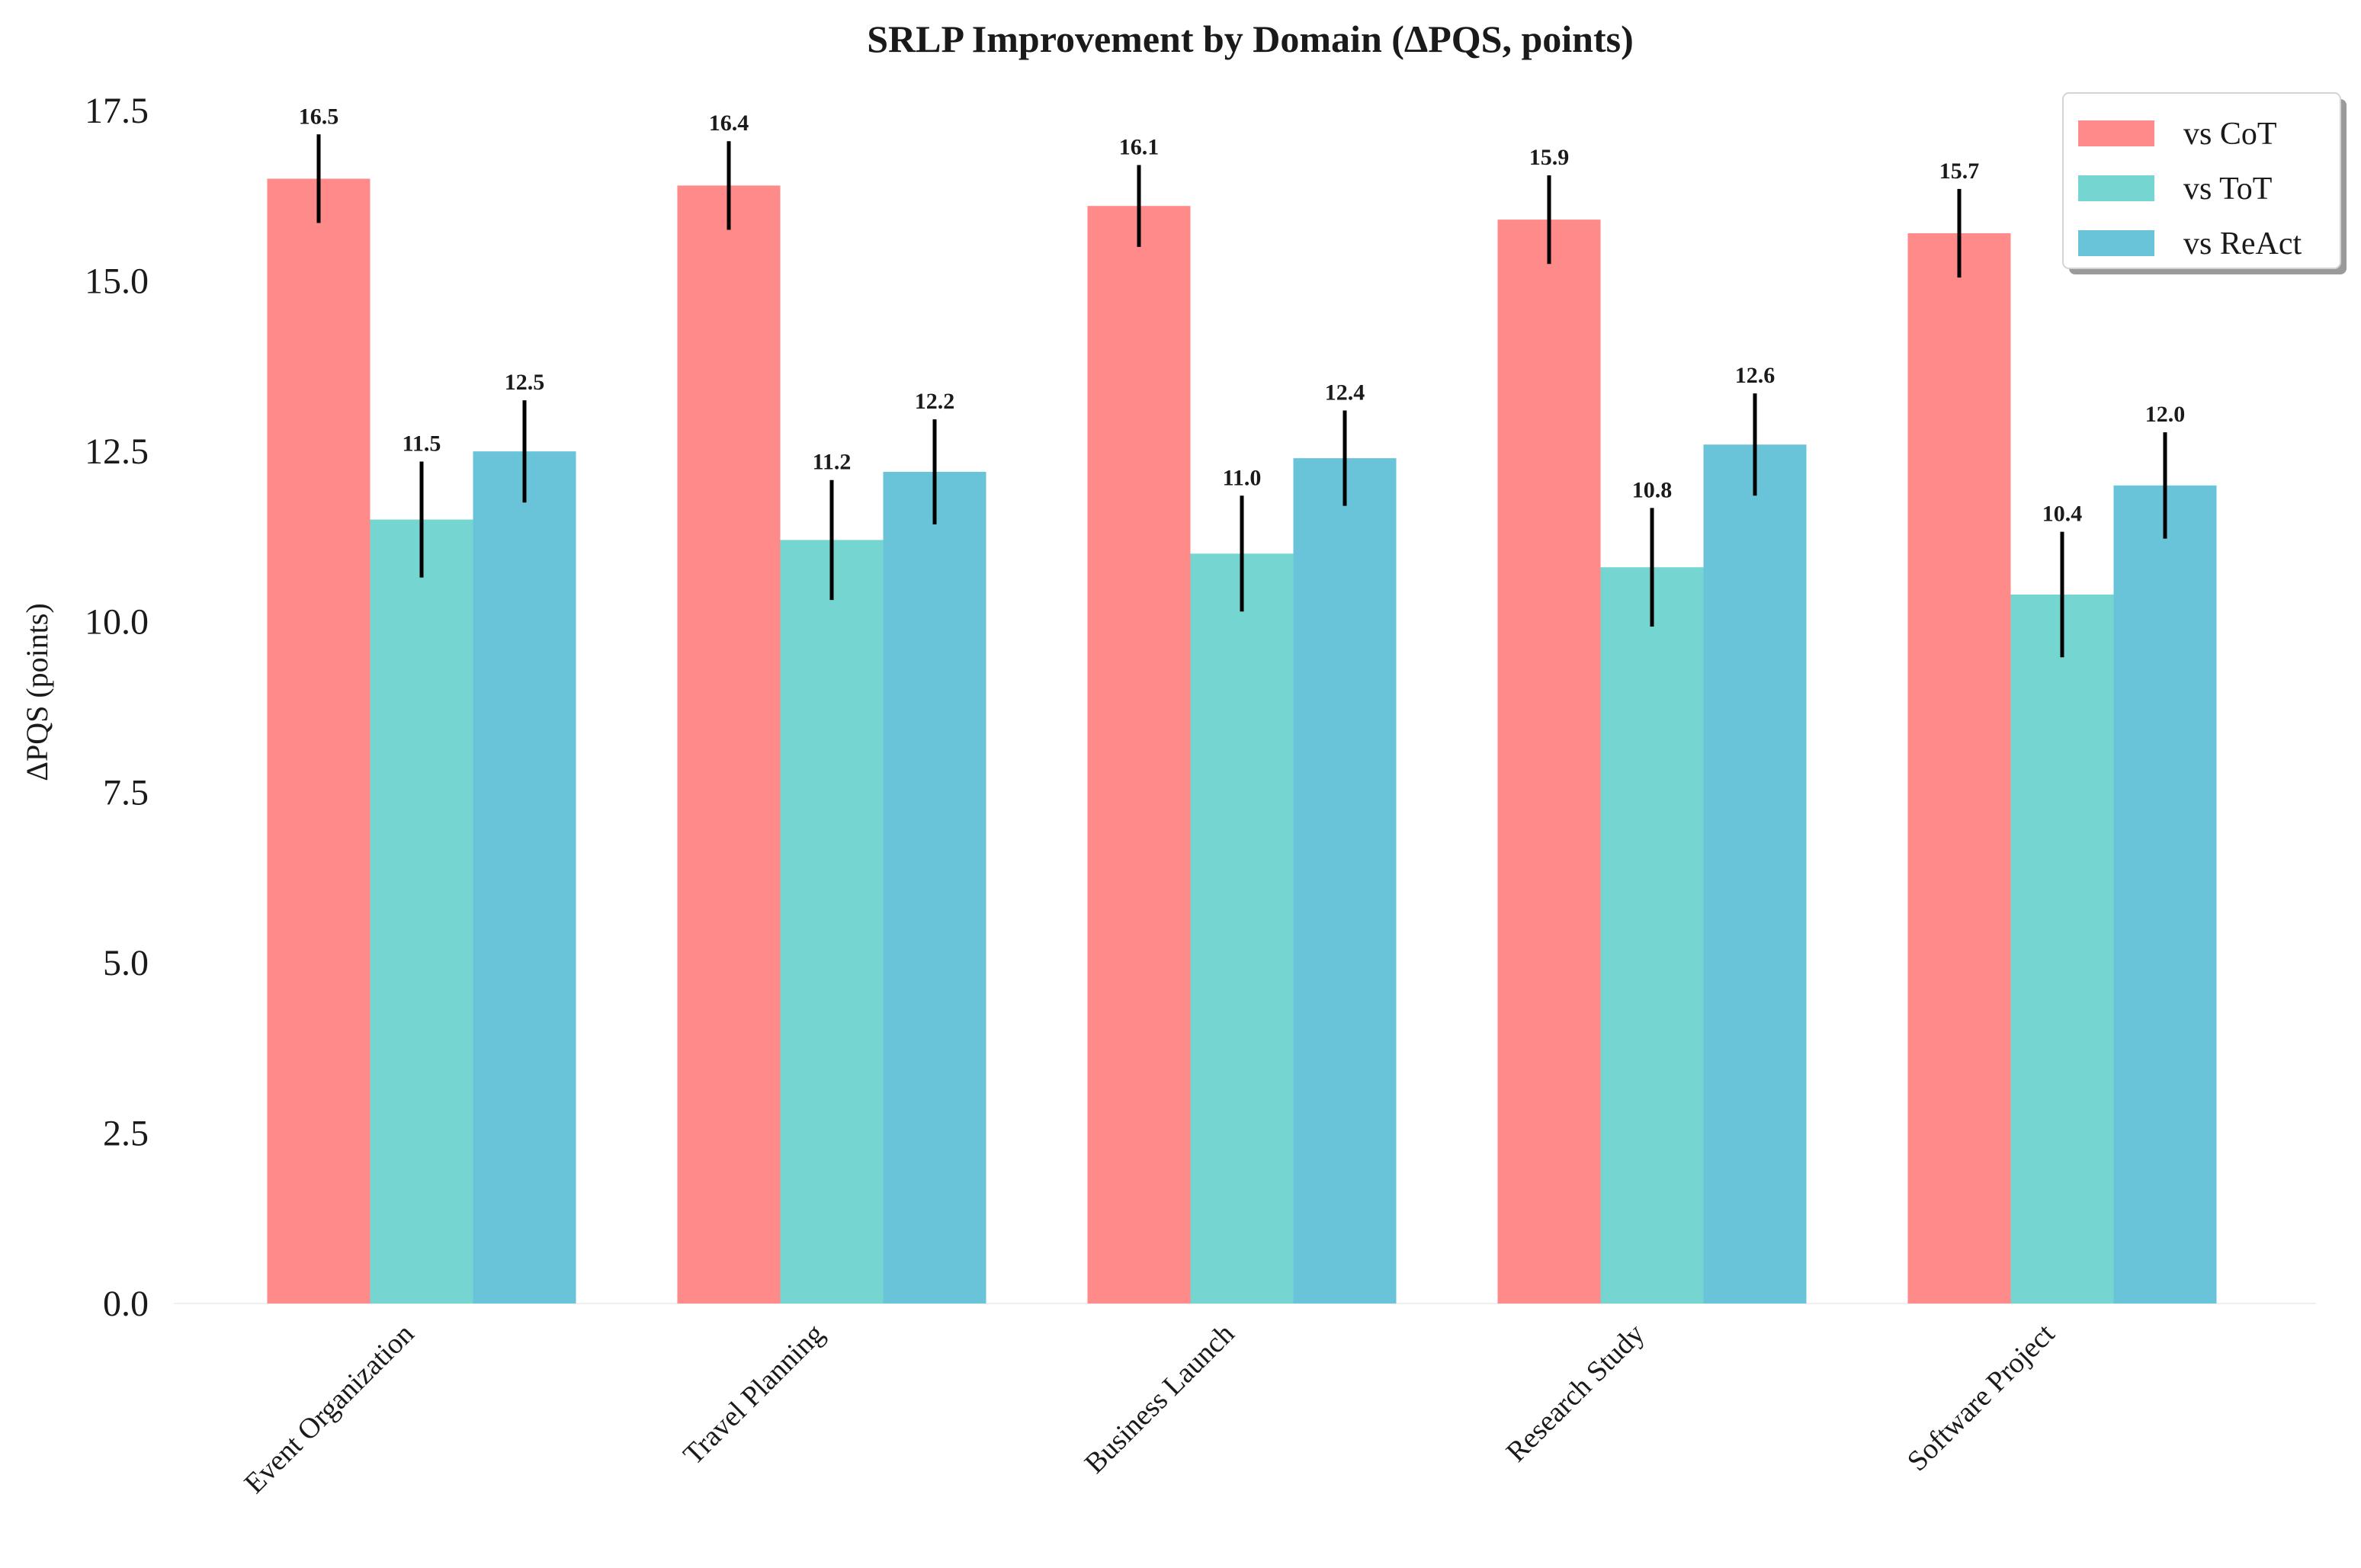  What do you see at coordinates (2242, 243) in the screenshot?
I see `legend-entry-label: vs ReAct` at bounding box center [2242, 243].